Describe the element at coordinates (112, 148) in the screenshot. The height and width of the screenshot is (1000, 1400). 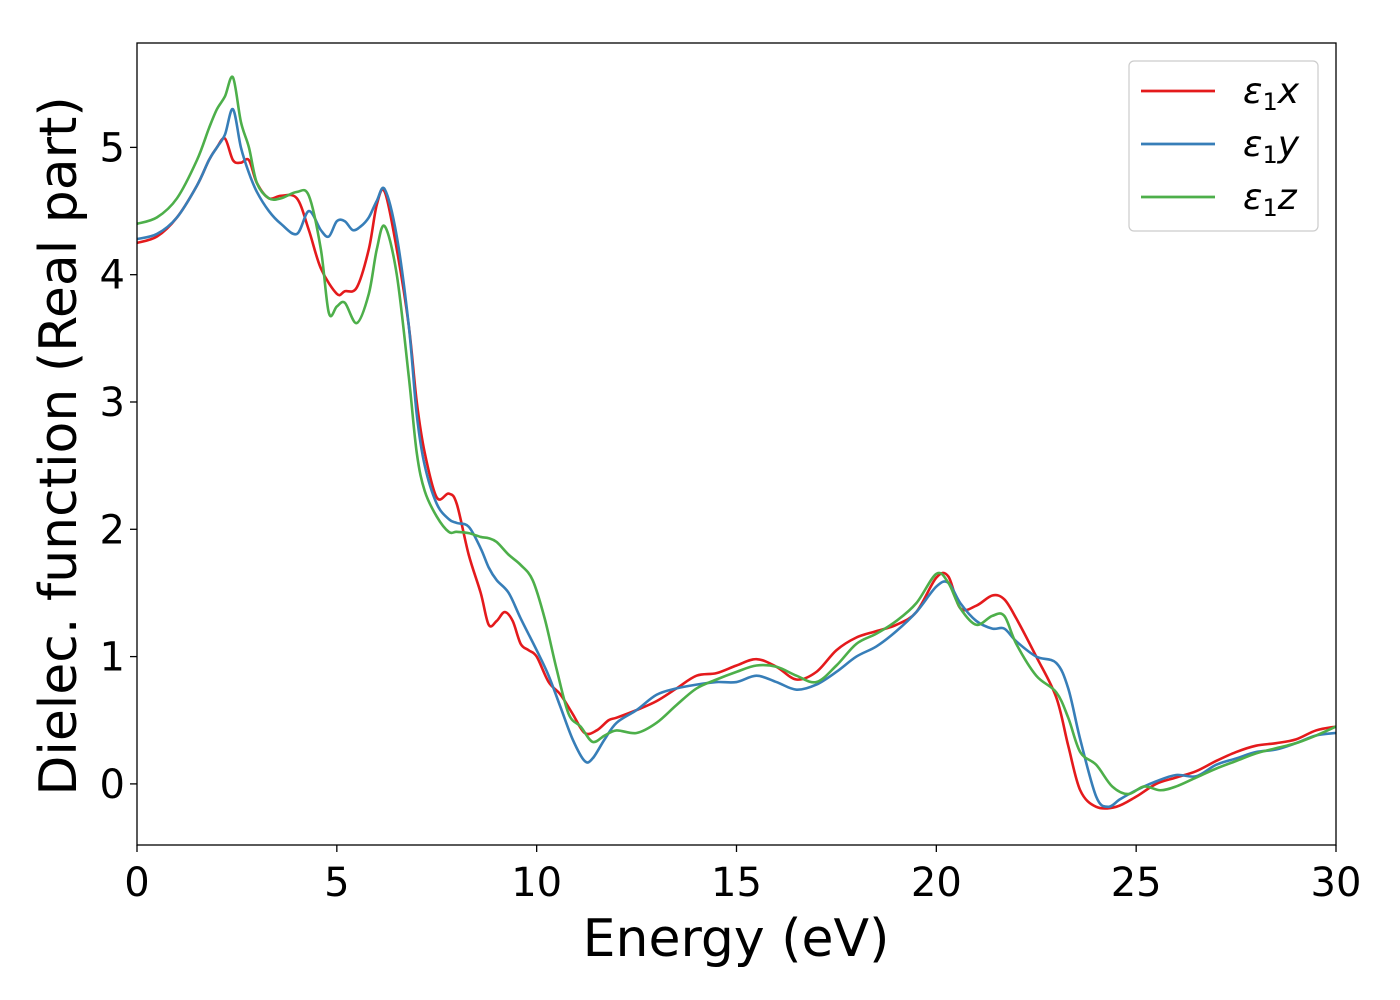
I see `y-tick-label: 5` at that location.